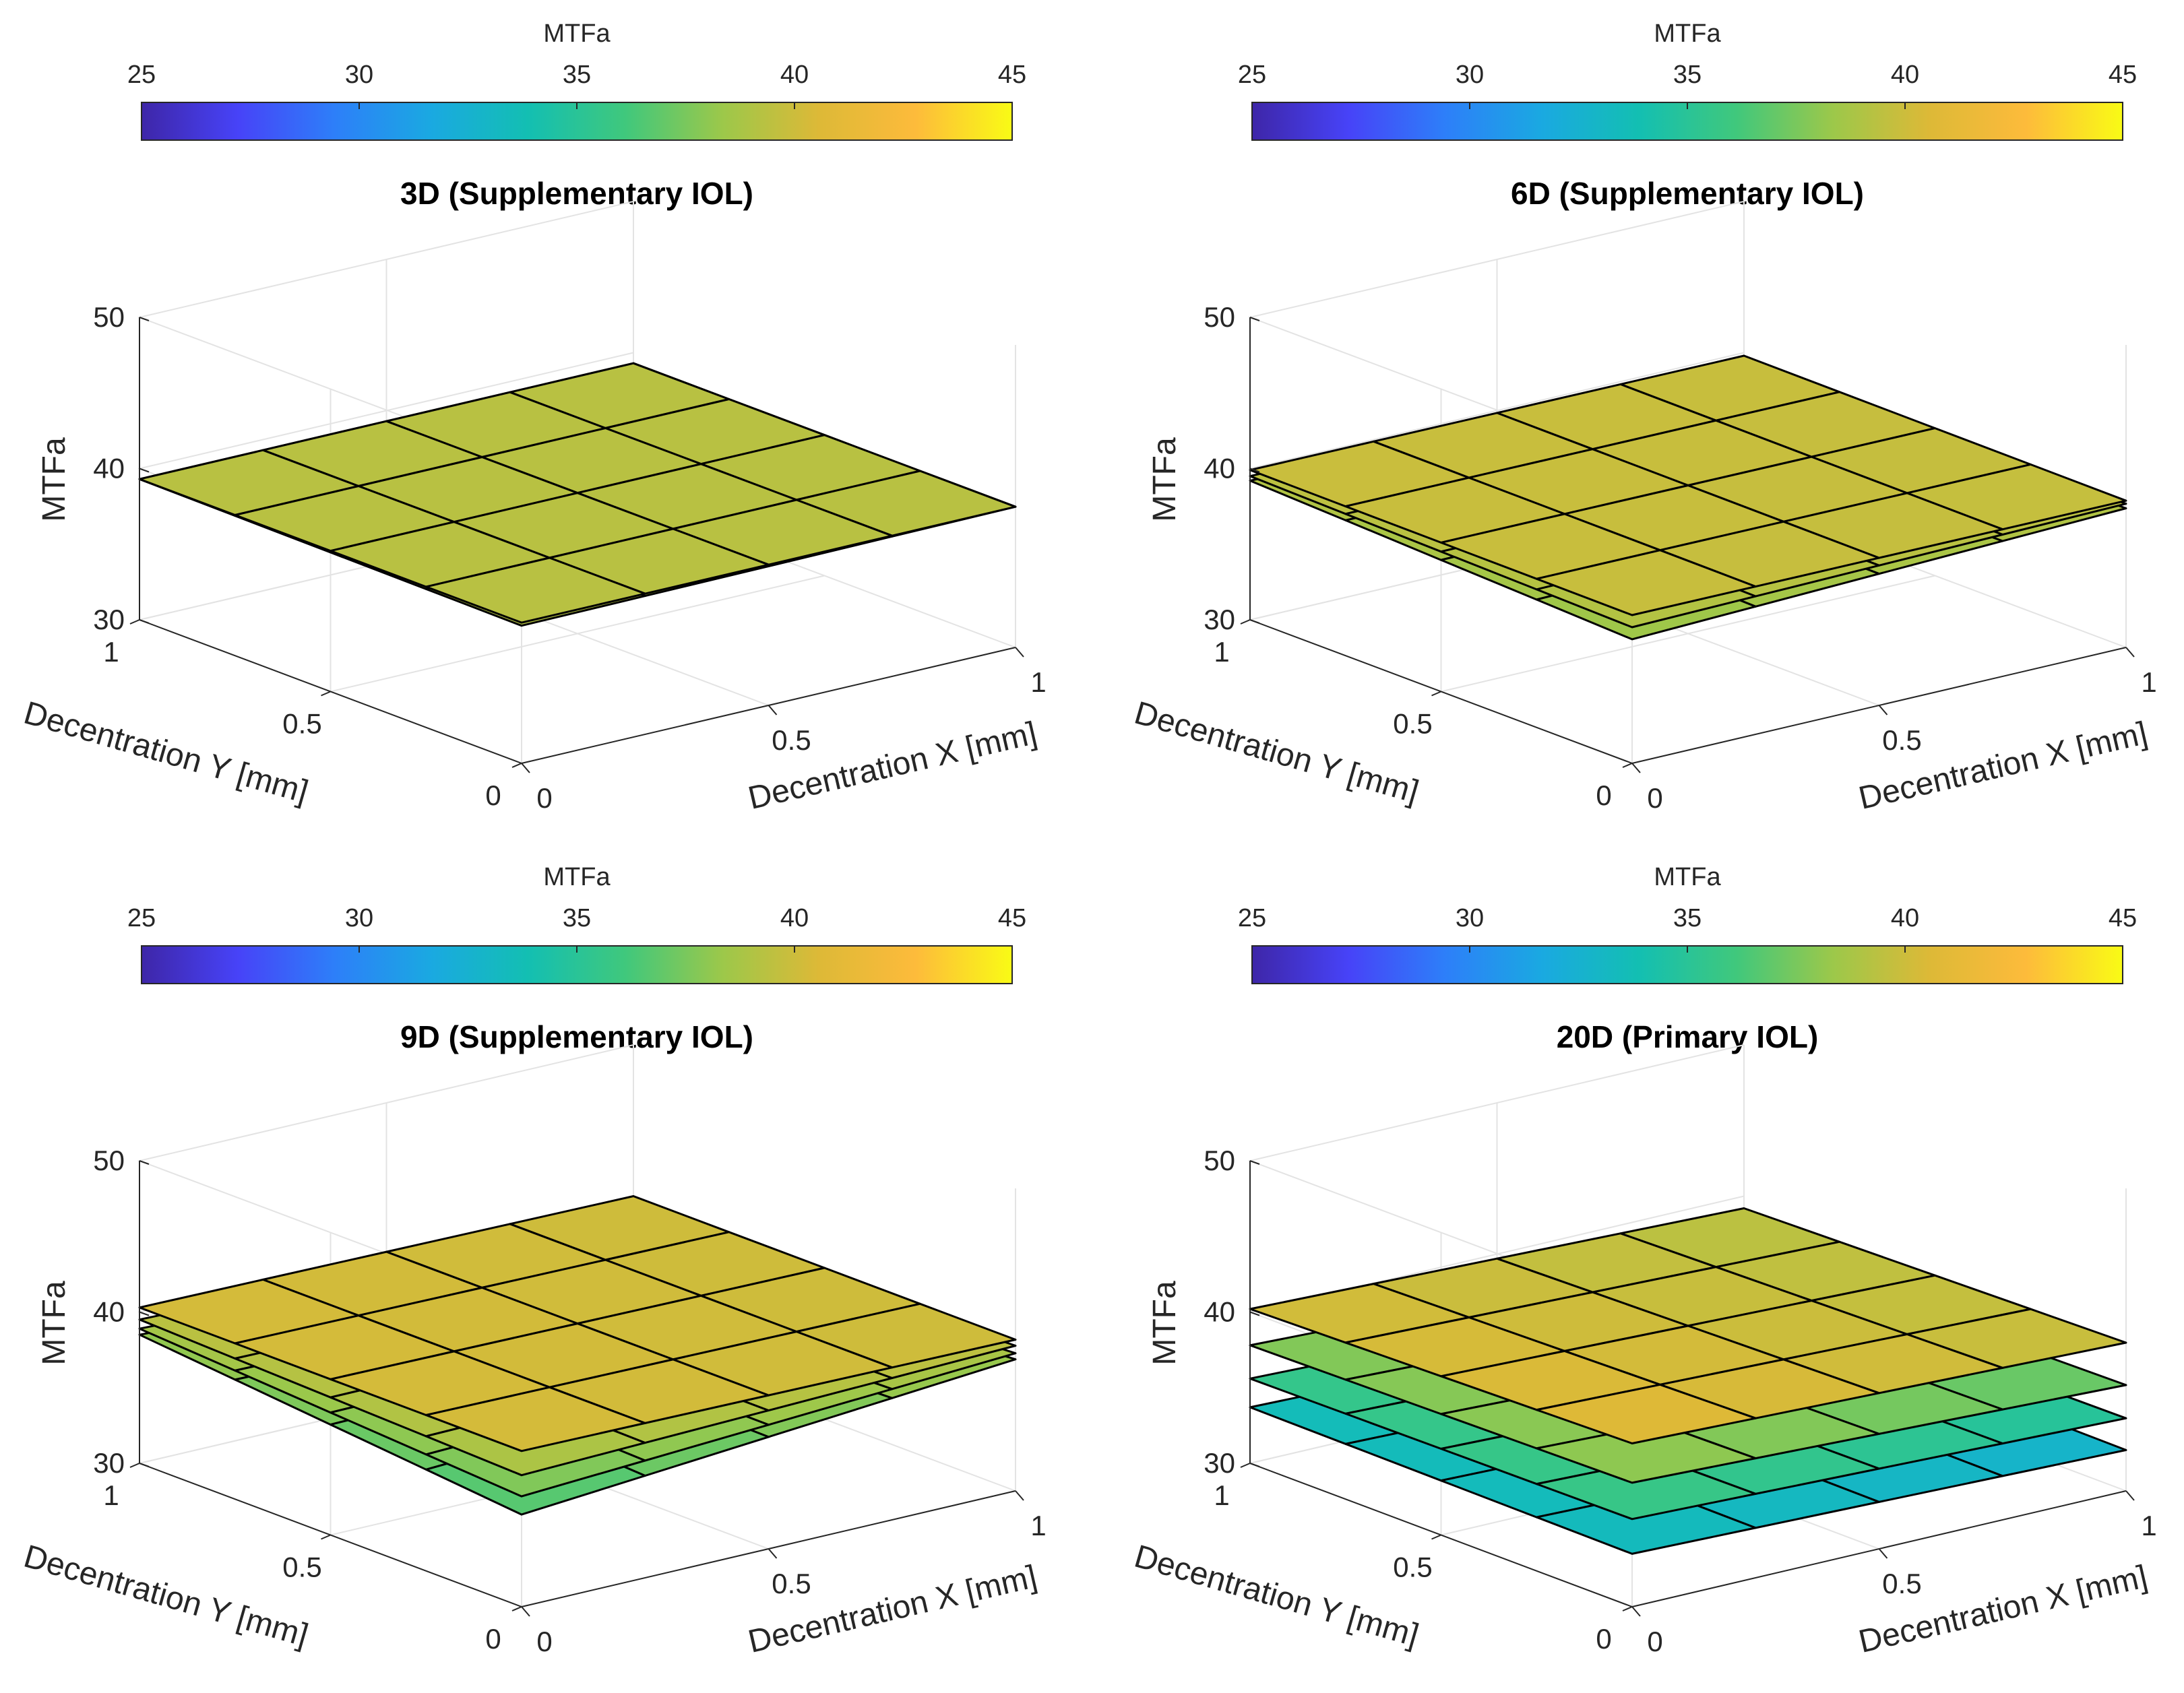 The height and width of the screenshot is (1693, 2184). What do you see at coordinates (1687, 193) in the screenshot?
I see `chart-title: 6D (Supplementary IOL)` at bounding box center [1687, 193].